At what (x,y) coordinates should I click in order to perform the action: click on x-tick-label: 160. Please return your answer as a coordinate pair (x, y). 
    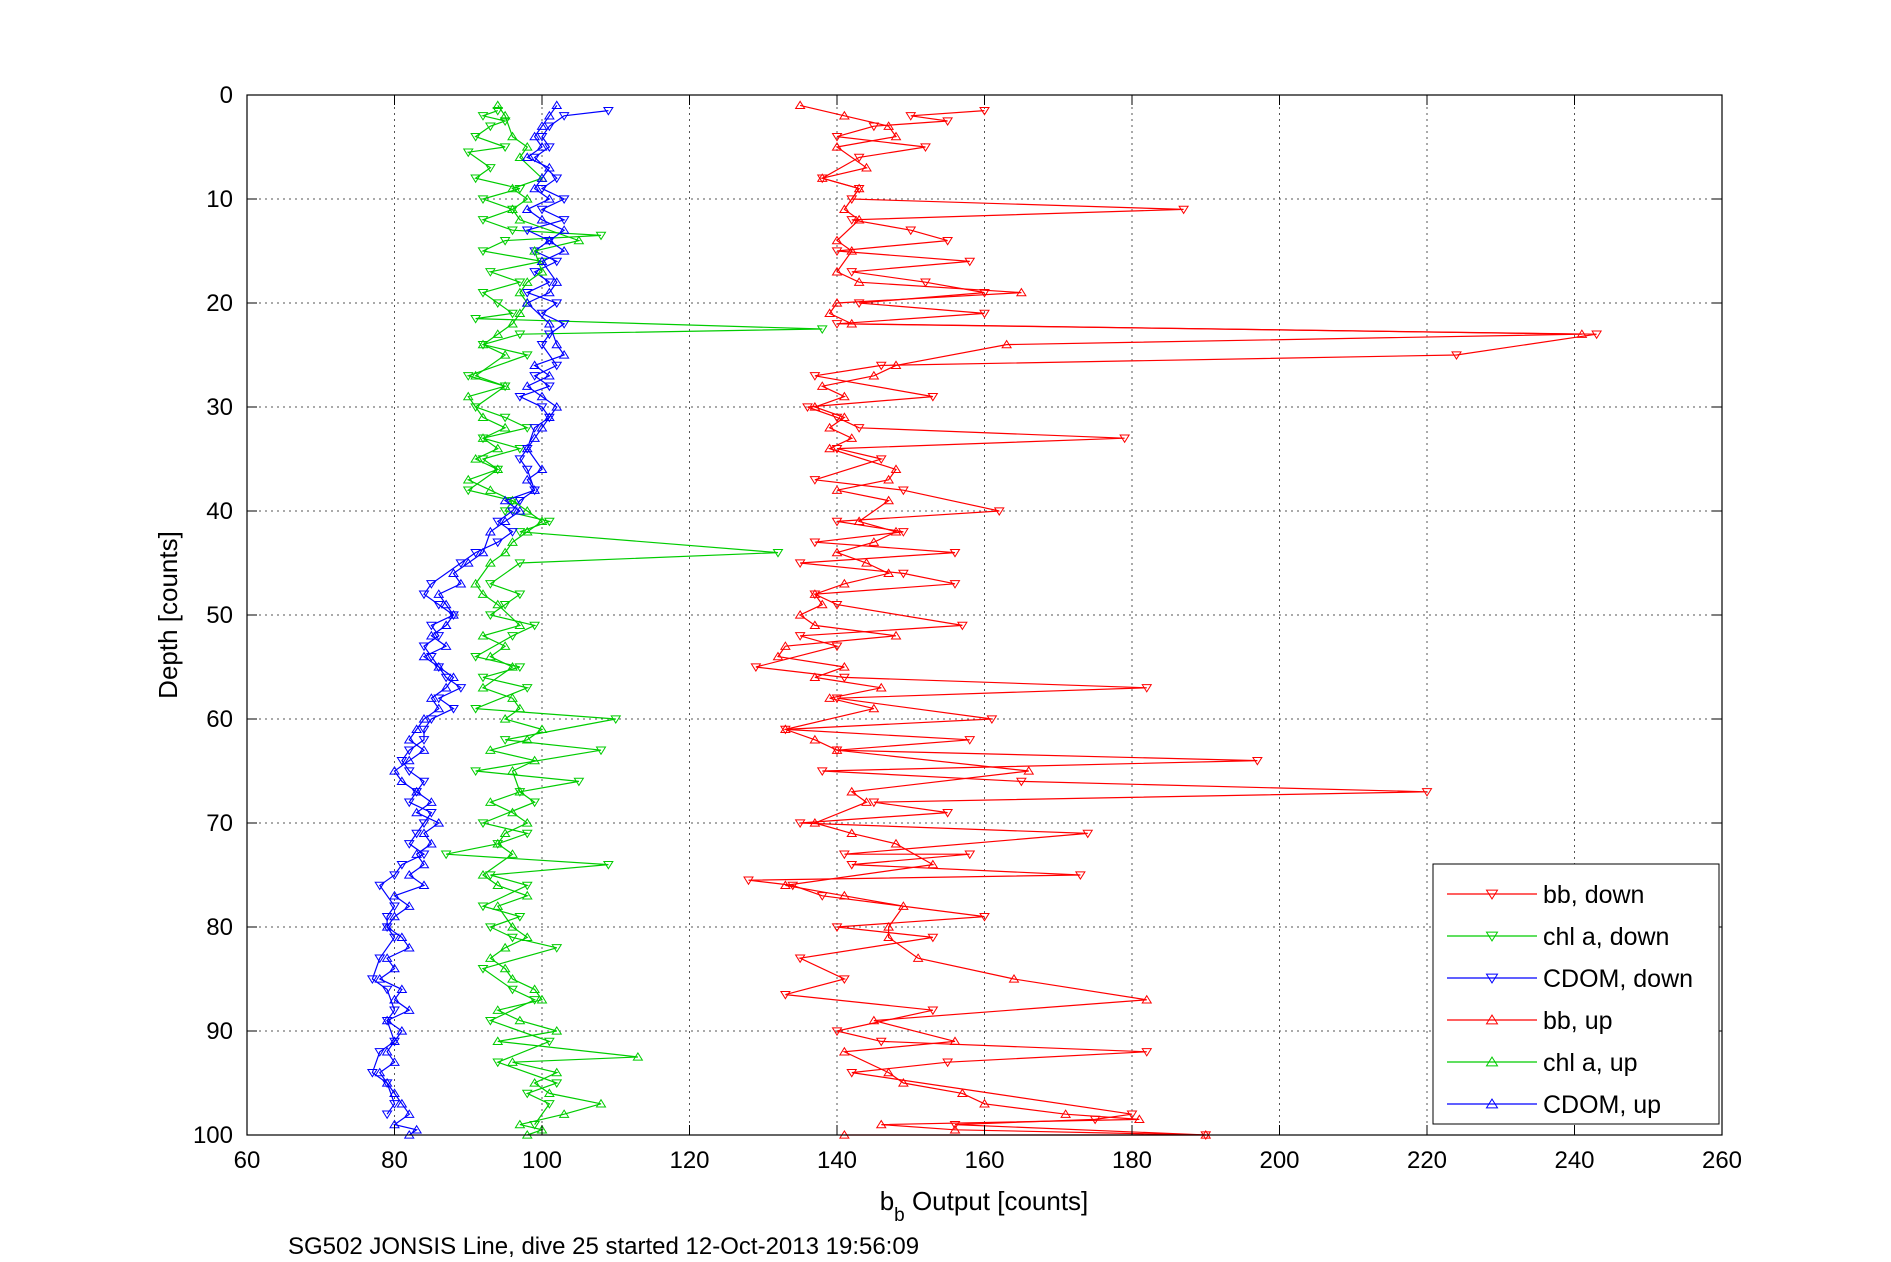
    Looking at the image, I should click on (984, 1160).